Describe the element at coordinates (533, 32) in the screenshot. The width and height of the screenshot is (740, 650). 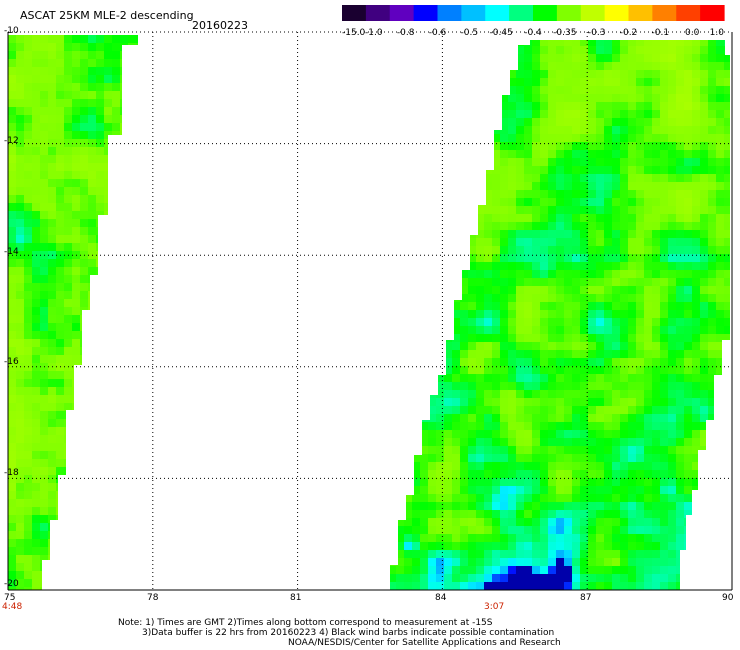
I see `colorbar-label: -0.4` at that location.